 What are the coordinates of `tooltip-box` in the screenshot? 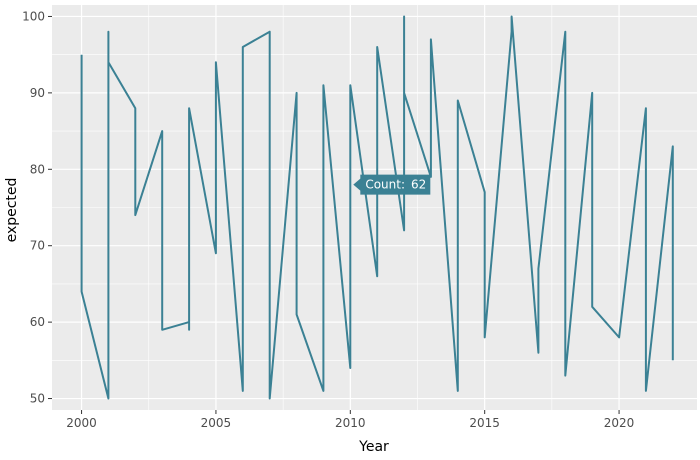 It's located at (392, 184).